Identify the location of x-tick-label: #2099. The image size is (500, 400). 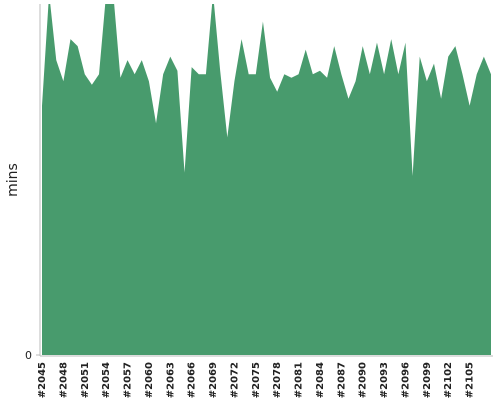
(427, 380).